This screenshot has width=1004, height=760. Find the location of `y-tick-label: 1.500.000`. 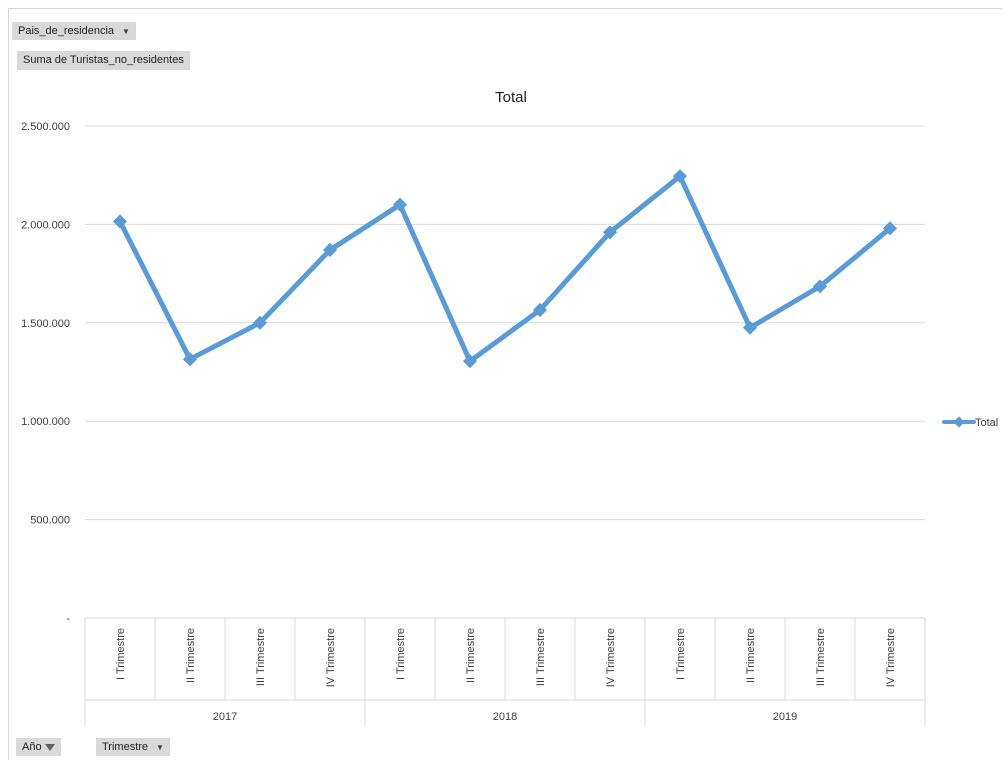

y-tick-label: 1.500.000 is located at coordinates (45, 324).